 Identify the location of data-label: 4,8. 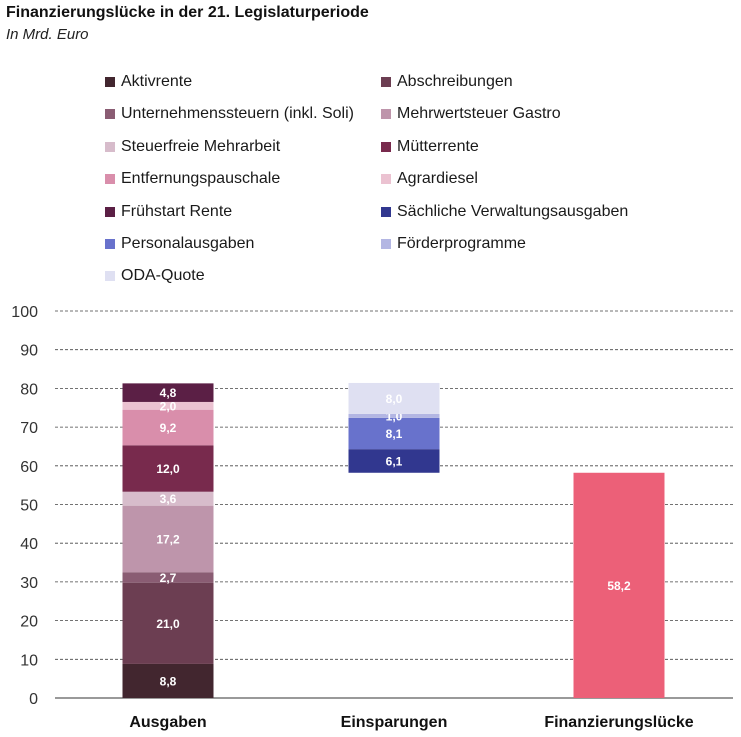
(168, 393).